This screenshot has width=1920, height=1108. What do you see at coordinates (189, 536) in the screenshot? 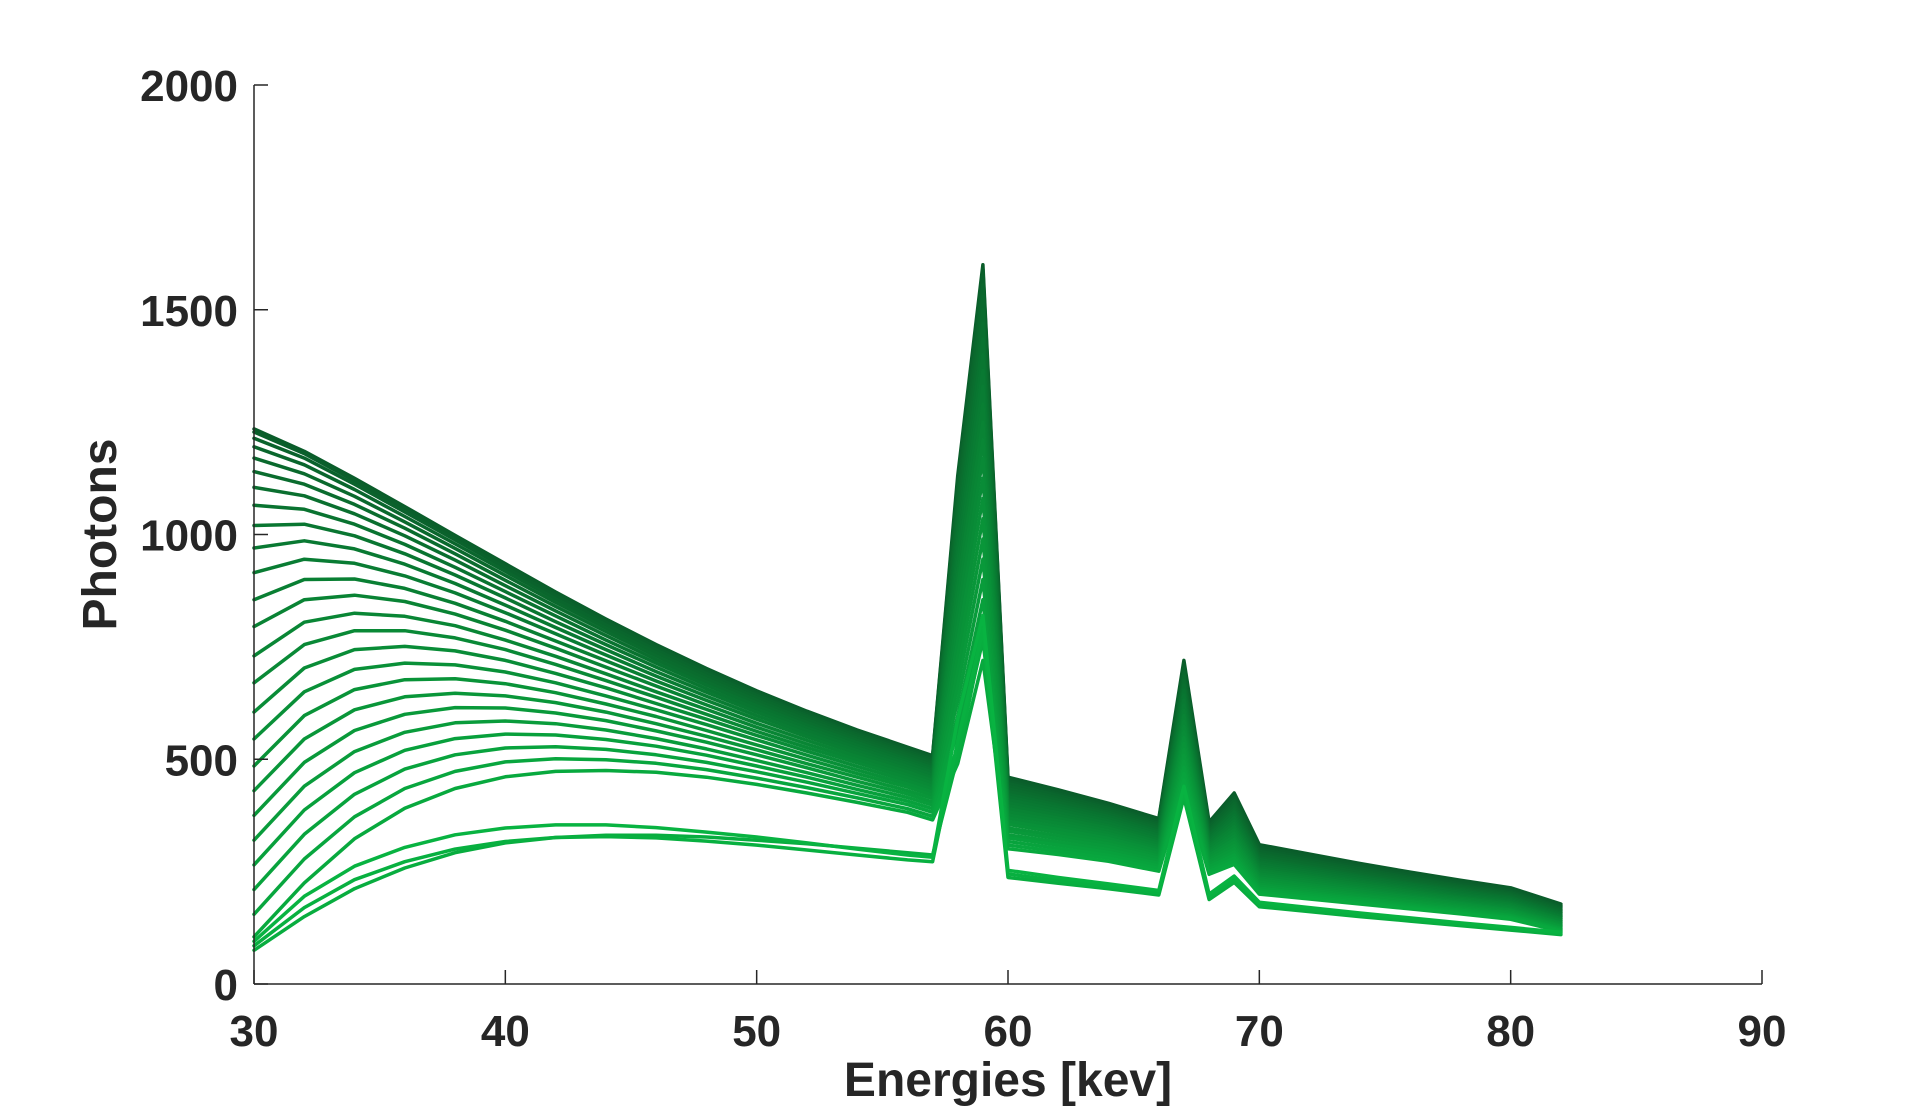
I see `y-tick-label: 1000` at bounding box center [189, 536].